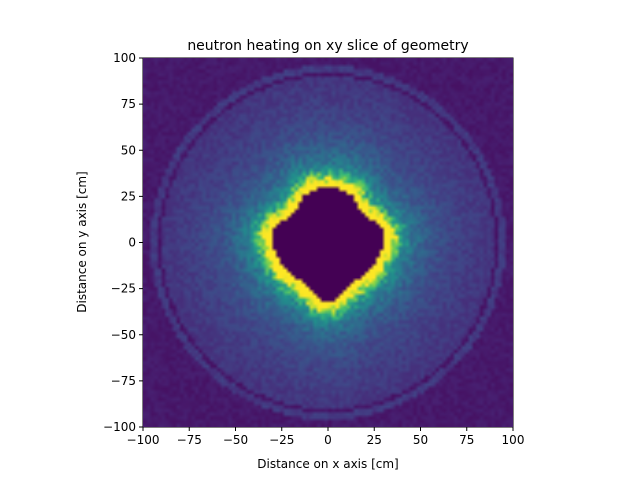 The height and width of the screenshot is (480, 640). What do you see at coordinates (513, 440) in the screenshot?
I see `x-tick-label: 100` at bounding box center [513, 440].